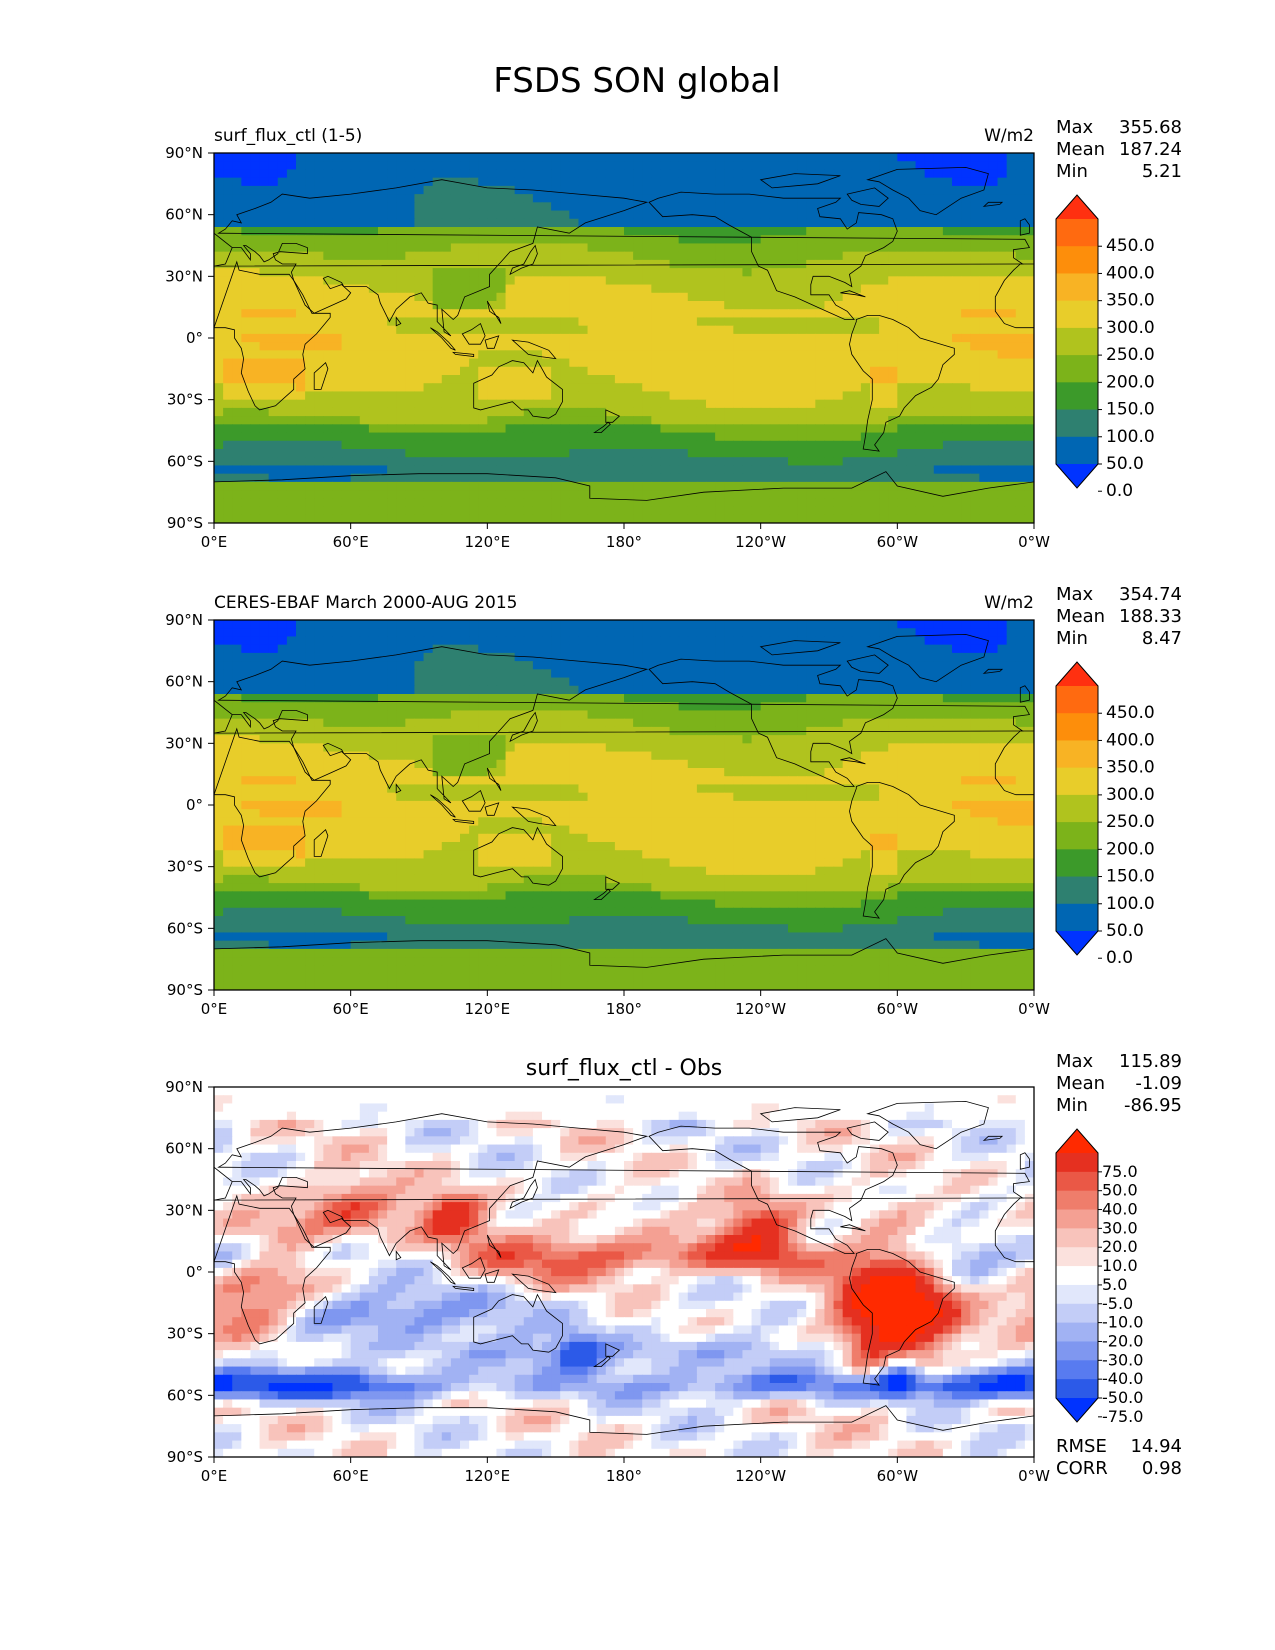 The width and height of the screenshot is (1275, 1650). What do you see at coordinates (1120, 1265) in the screenshot?
I see `colorbar-label: 10.0` at bounding box center [1120, 1265].